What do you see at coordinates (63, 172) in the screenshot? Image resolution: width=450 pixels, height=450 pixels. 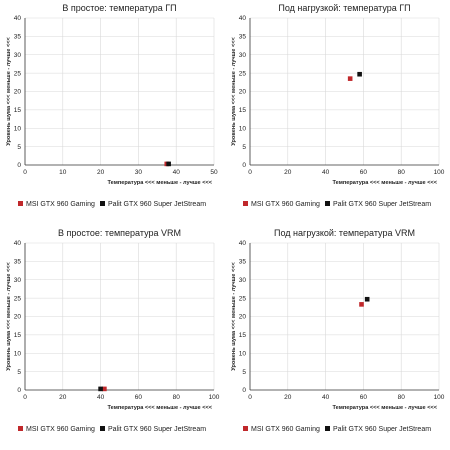 I see `x-tick-label: 10` at bounding box center [63, 172].